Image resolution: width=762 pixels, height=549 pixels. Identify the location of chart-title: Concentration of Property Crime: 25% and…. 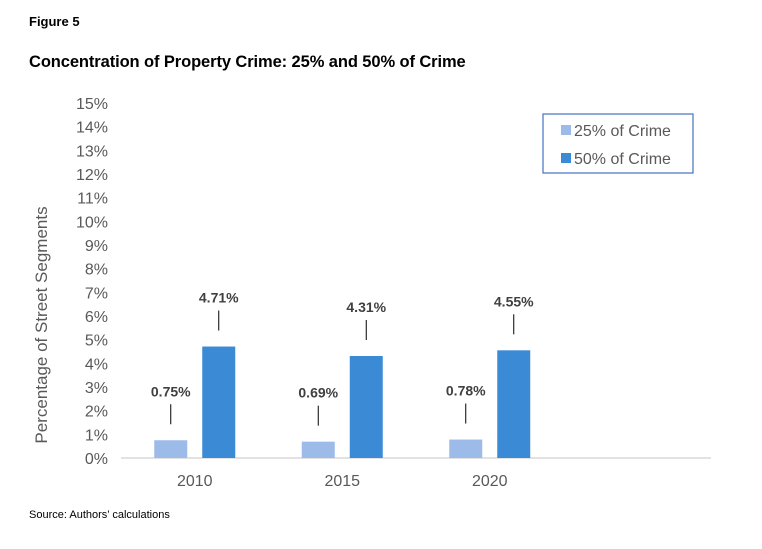
(247, 62).